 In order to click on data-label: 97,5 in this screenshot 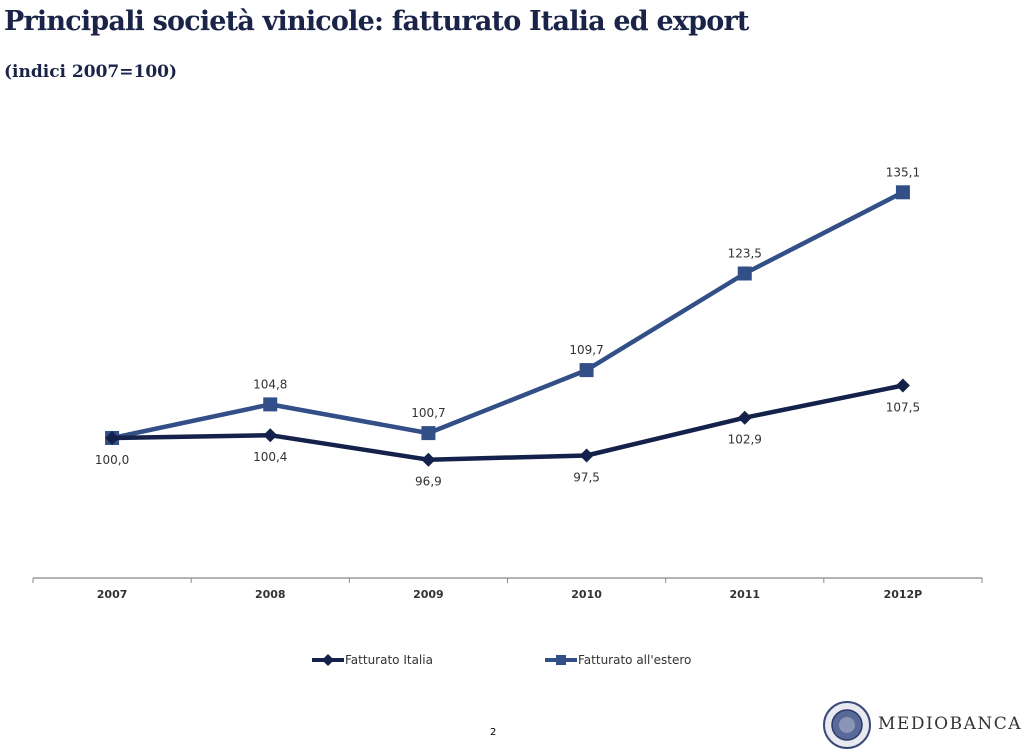, I will do `click(586, 478)`.